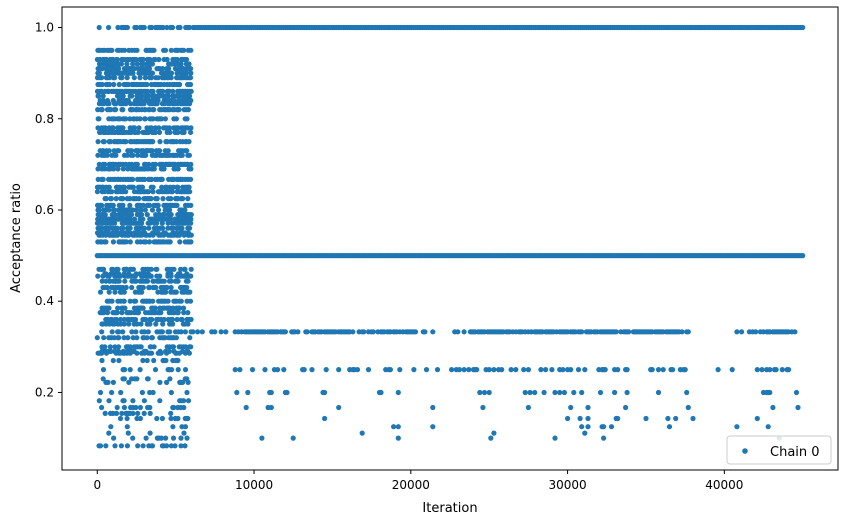 This screenshot has width=846, height=525. Describe the element at coordinates (567, 485) in the screenshot. I see `x-tick-label: 30000` at that location.